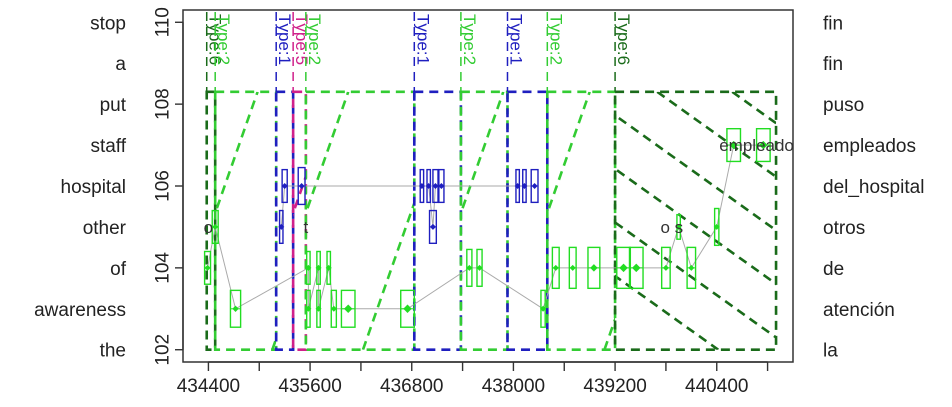  Describe the element at coordinates (672, 227) in the screenshot. I see `point-annotation: o s` at that location.